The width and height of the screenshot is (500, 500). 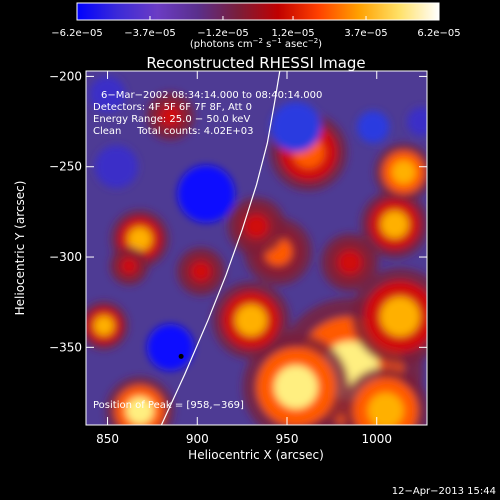 I want to click on info-line-energy: Energy Range: 25.0 − 50.0 keV, so click(x=171, y=119).